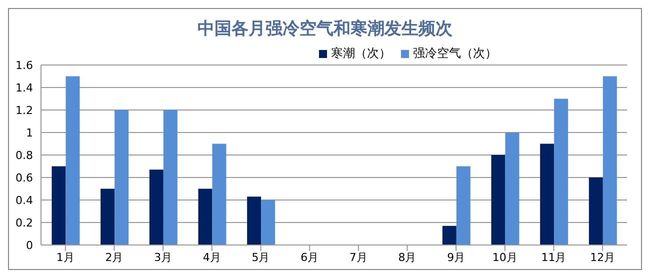 This screenshot has height=278, width=650. I want to click on y-tick-label: 0, so click(29, 245).